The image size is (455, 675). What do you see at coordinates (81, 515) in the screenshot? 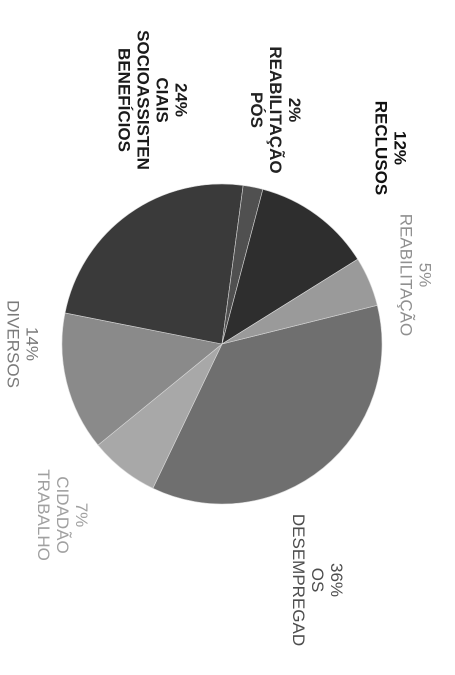
I see `pie-value-label: 7%` at bounding box center [81, 515].